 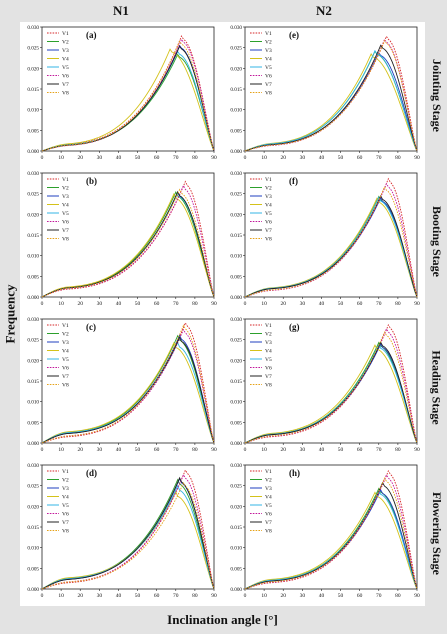 I want to click on series-line-v5, so click(x=331, y=539).